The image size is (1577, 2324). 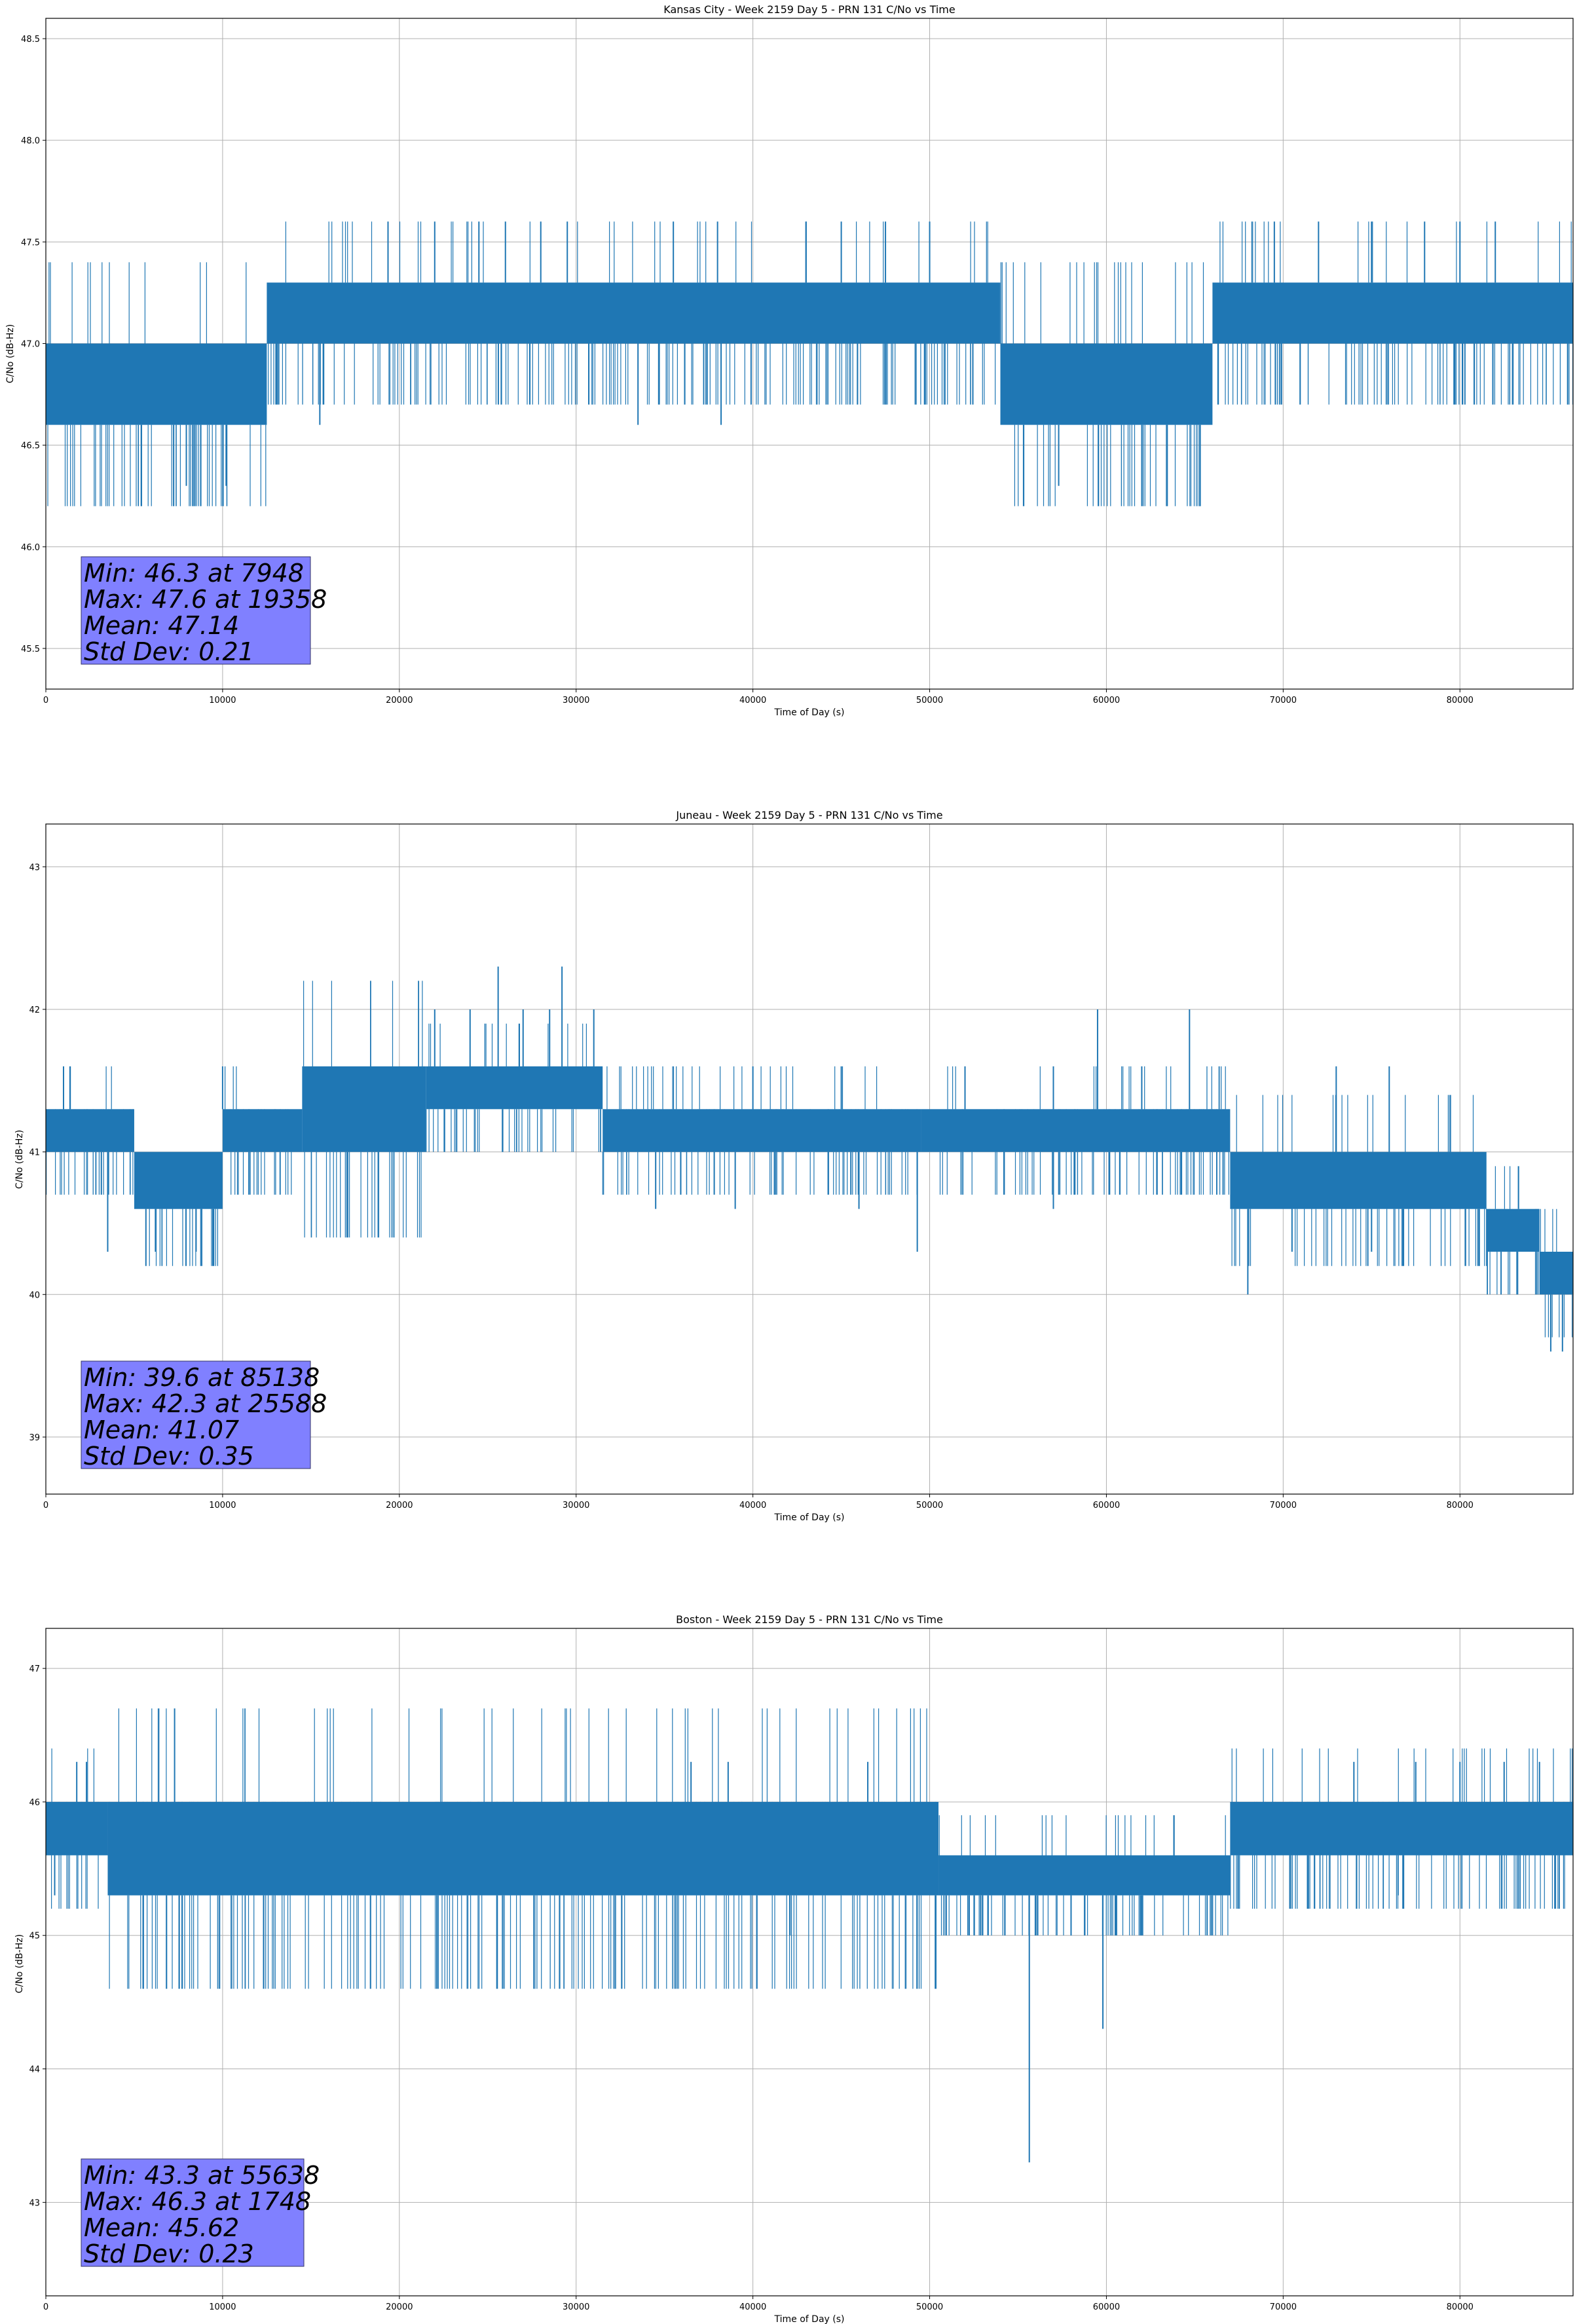 What do you see at coordinates (34, 1153) in the screenshot?
I see `y-tick-label: 41` at bounding box center [34, 1153].